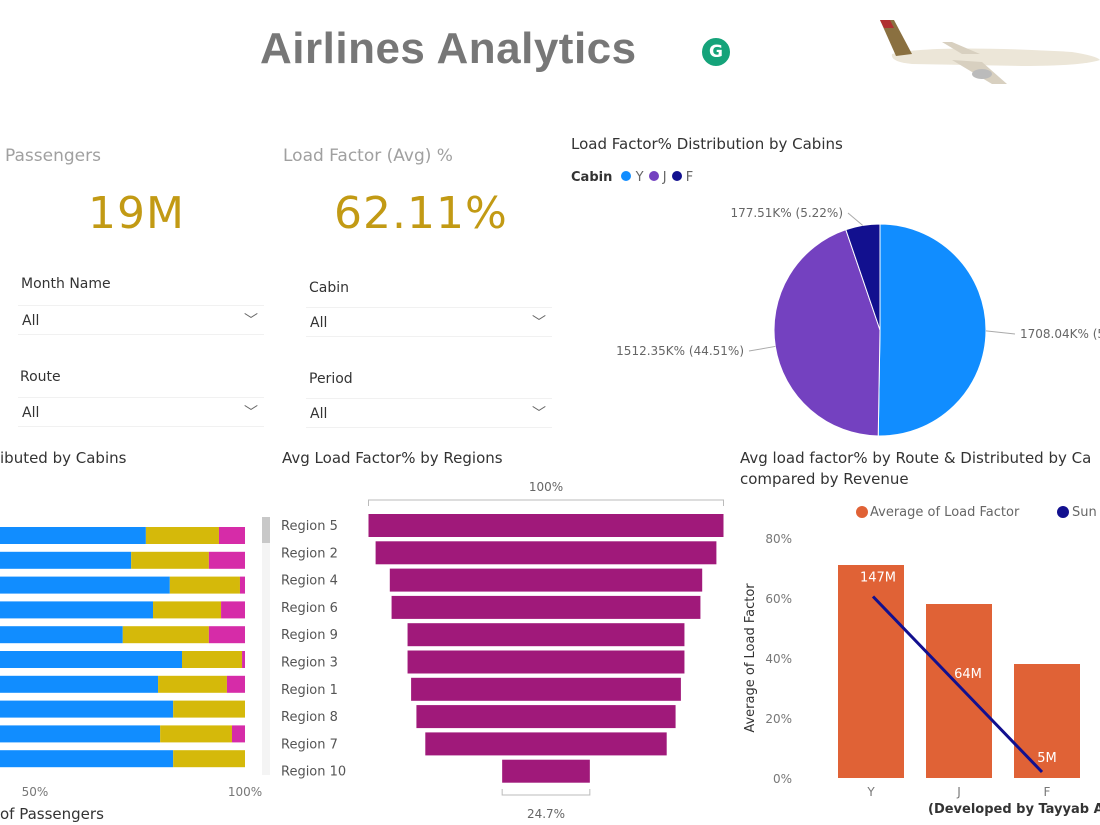 The width and height of the screenshot is (1100, 825). I want to click on kpi-passengers-value: 19M, so click(136, 213).